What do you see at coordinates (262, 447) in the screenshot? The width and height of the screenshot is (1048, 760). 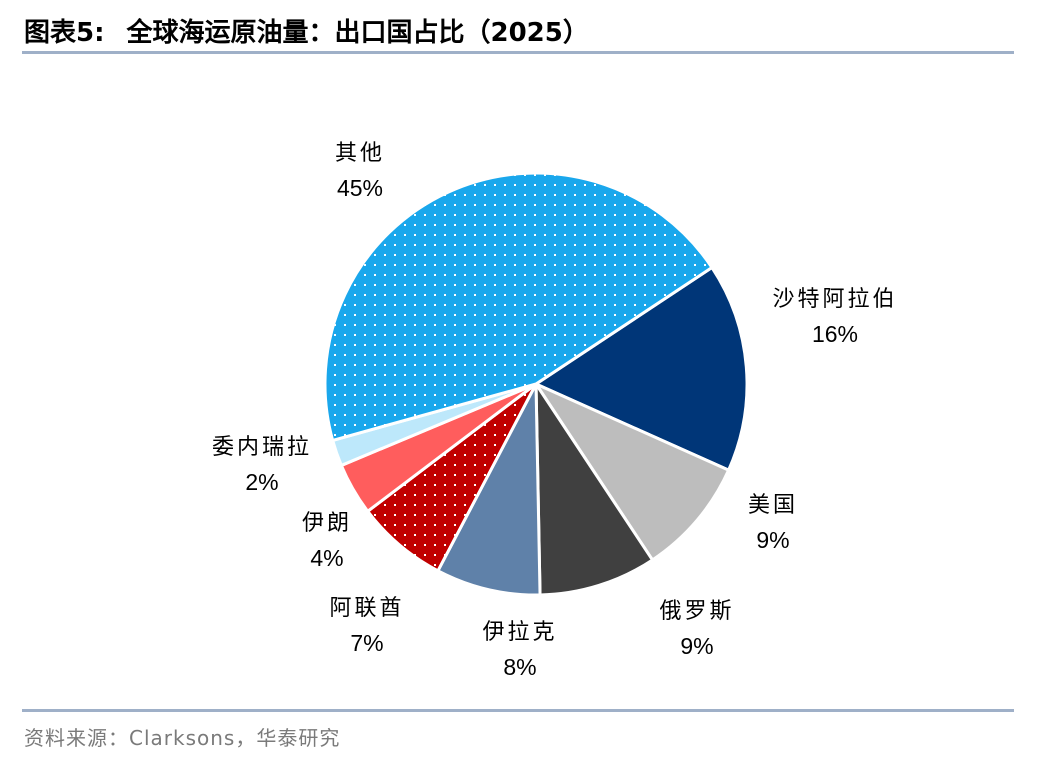 I see `slice-label-7: 委内瑞拉` at bounding box center [262, 447].